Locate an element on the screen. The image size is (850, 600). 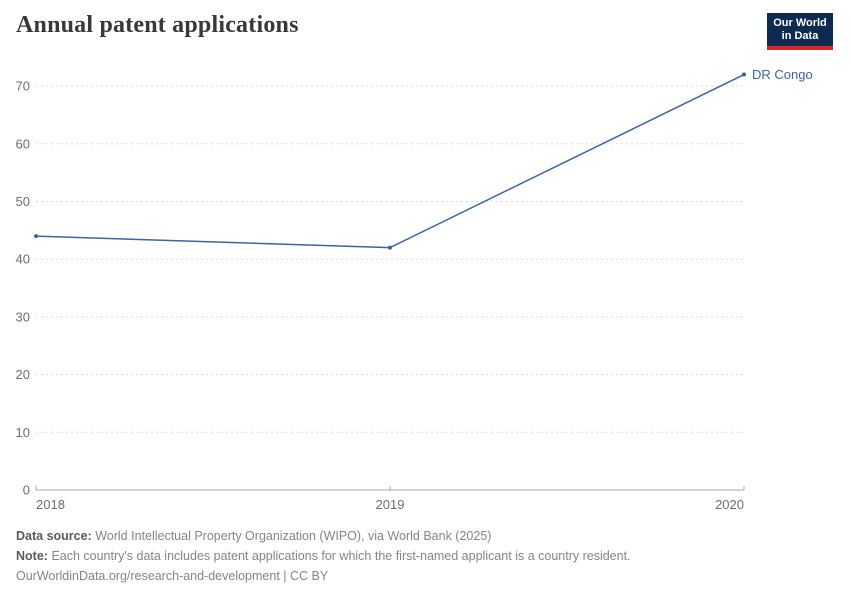
note-label: Note: is located at coordinates (32, 556).